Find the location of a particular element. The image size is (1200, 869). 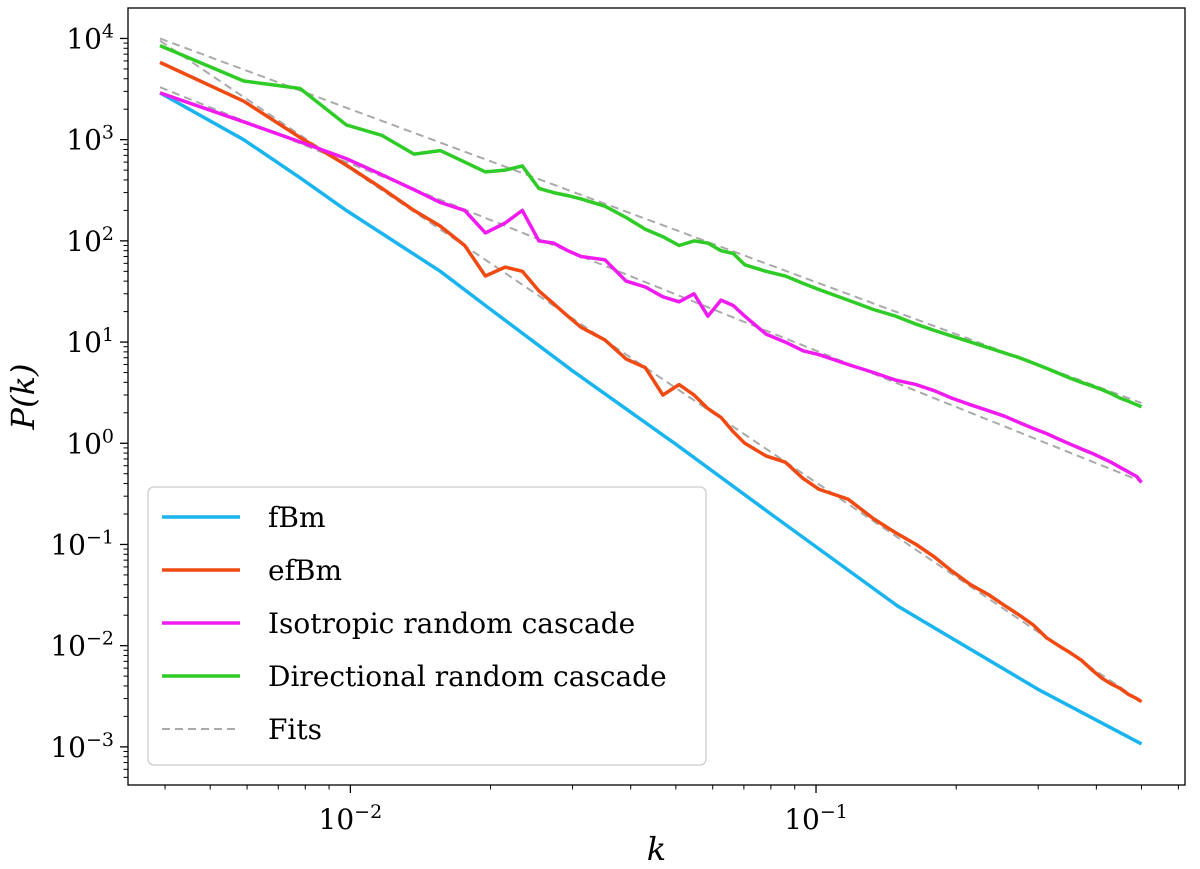

y-tick-label: 10⁴ is located at coordinates (90, 37).